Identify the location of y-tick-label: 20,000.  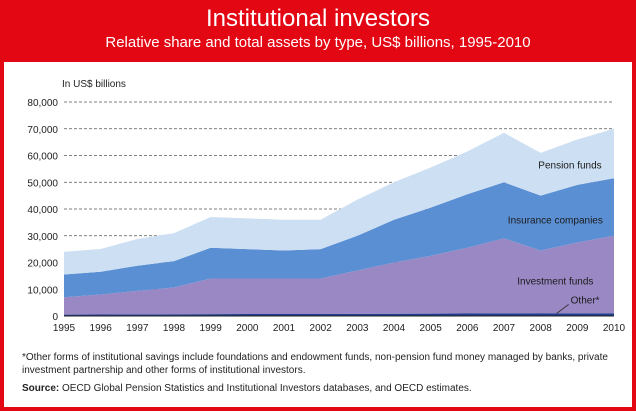
(42, 264).